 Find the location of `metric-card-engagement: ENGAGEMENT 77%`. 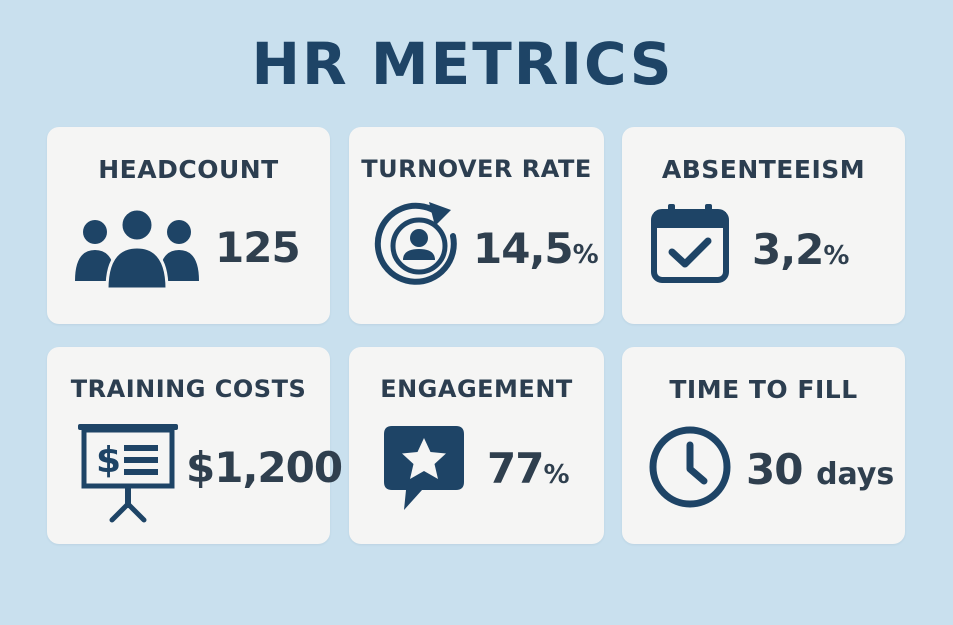

metric-card-engagement: ENGAGEMENT 77% is located at coordinates (476, 445).